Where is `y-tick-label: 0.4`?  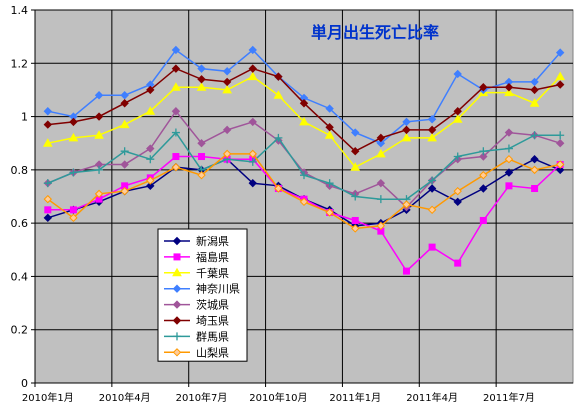
y-tick-label: 0.4 is located at coordinates (20, 276).